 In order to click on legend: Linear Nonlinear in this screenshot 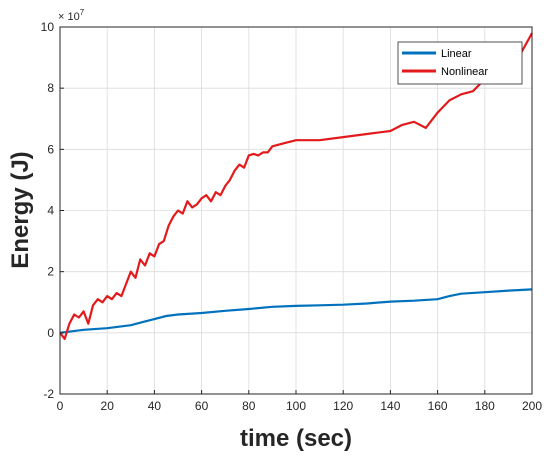, I will do `click(460, 63)`.